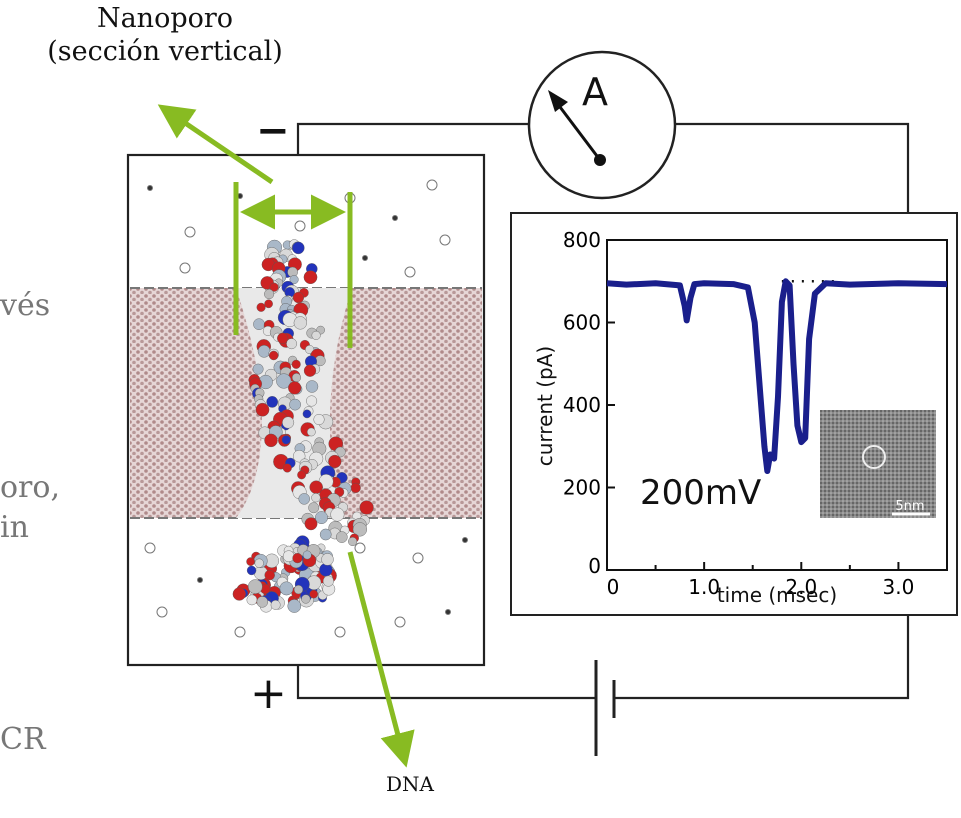 This screenshot has height=818, width=961. Describe the element at coordinates (410, 784) in the screenshot. I see `dna-label: DNA` at that location.